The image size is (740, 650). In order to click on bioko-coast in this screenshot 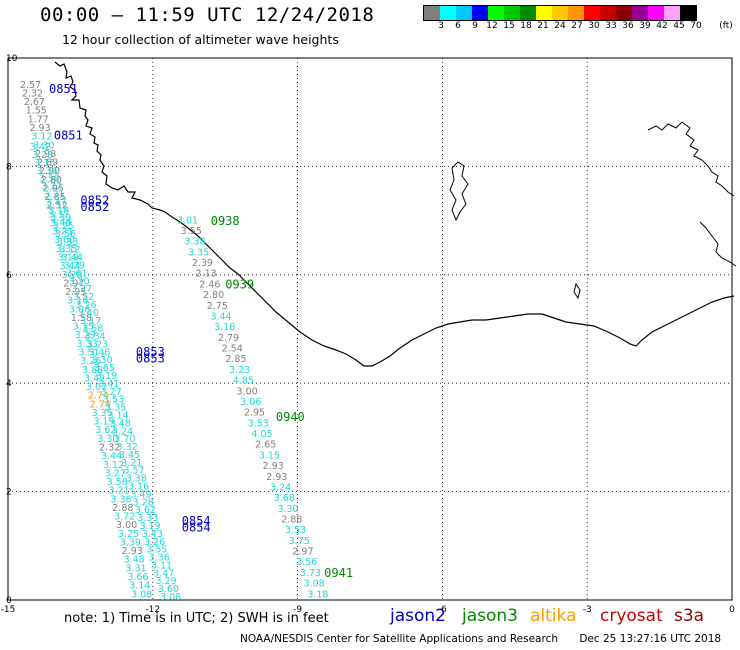, I will do `click(459, 191)`.